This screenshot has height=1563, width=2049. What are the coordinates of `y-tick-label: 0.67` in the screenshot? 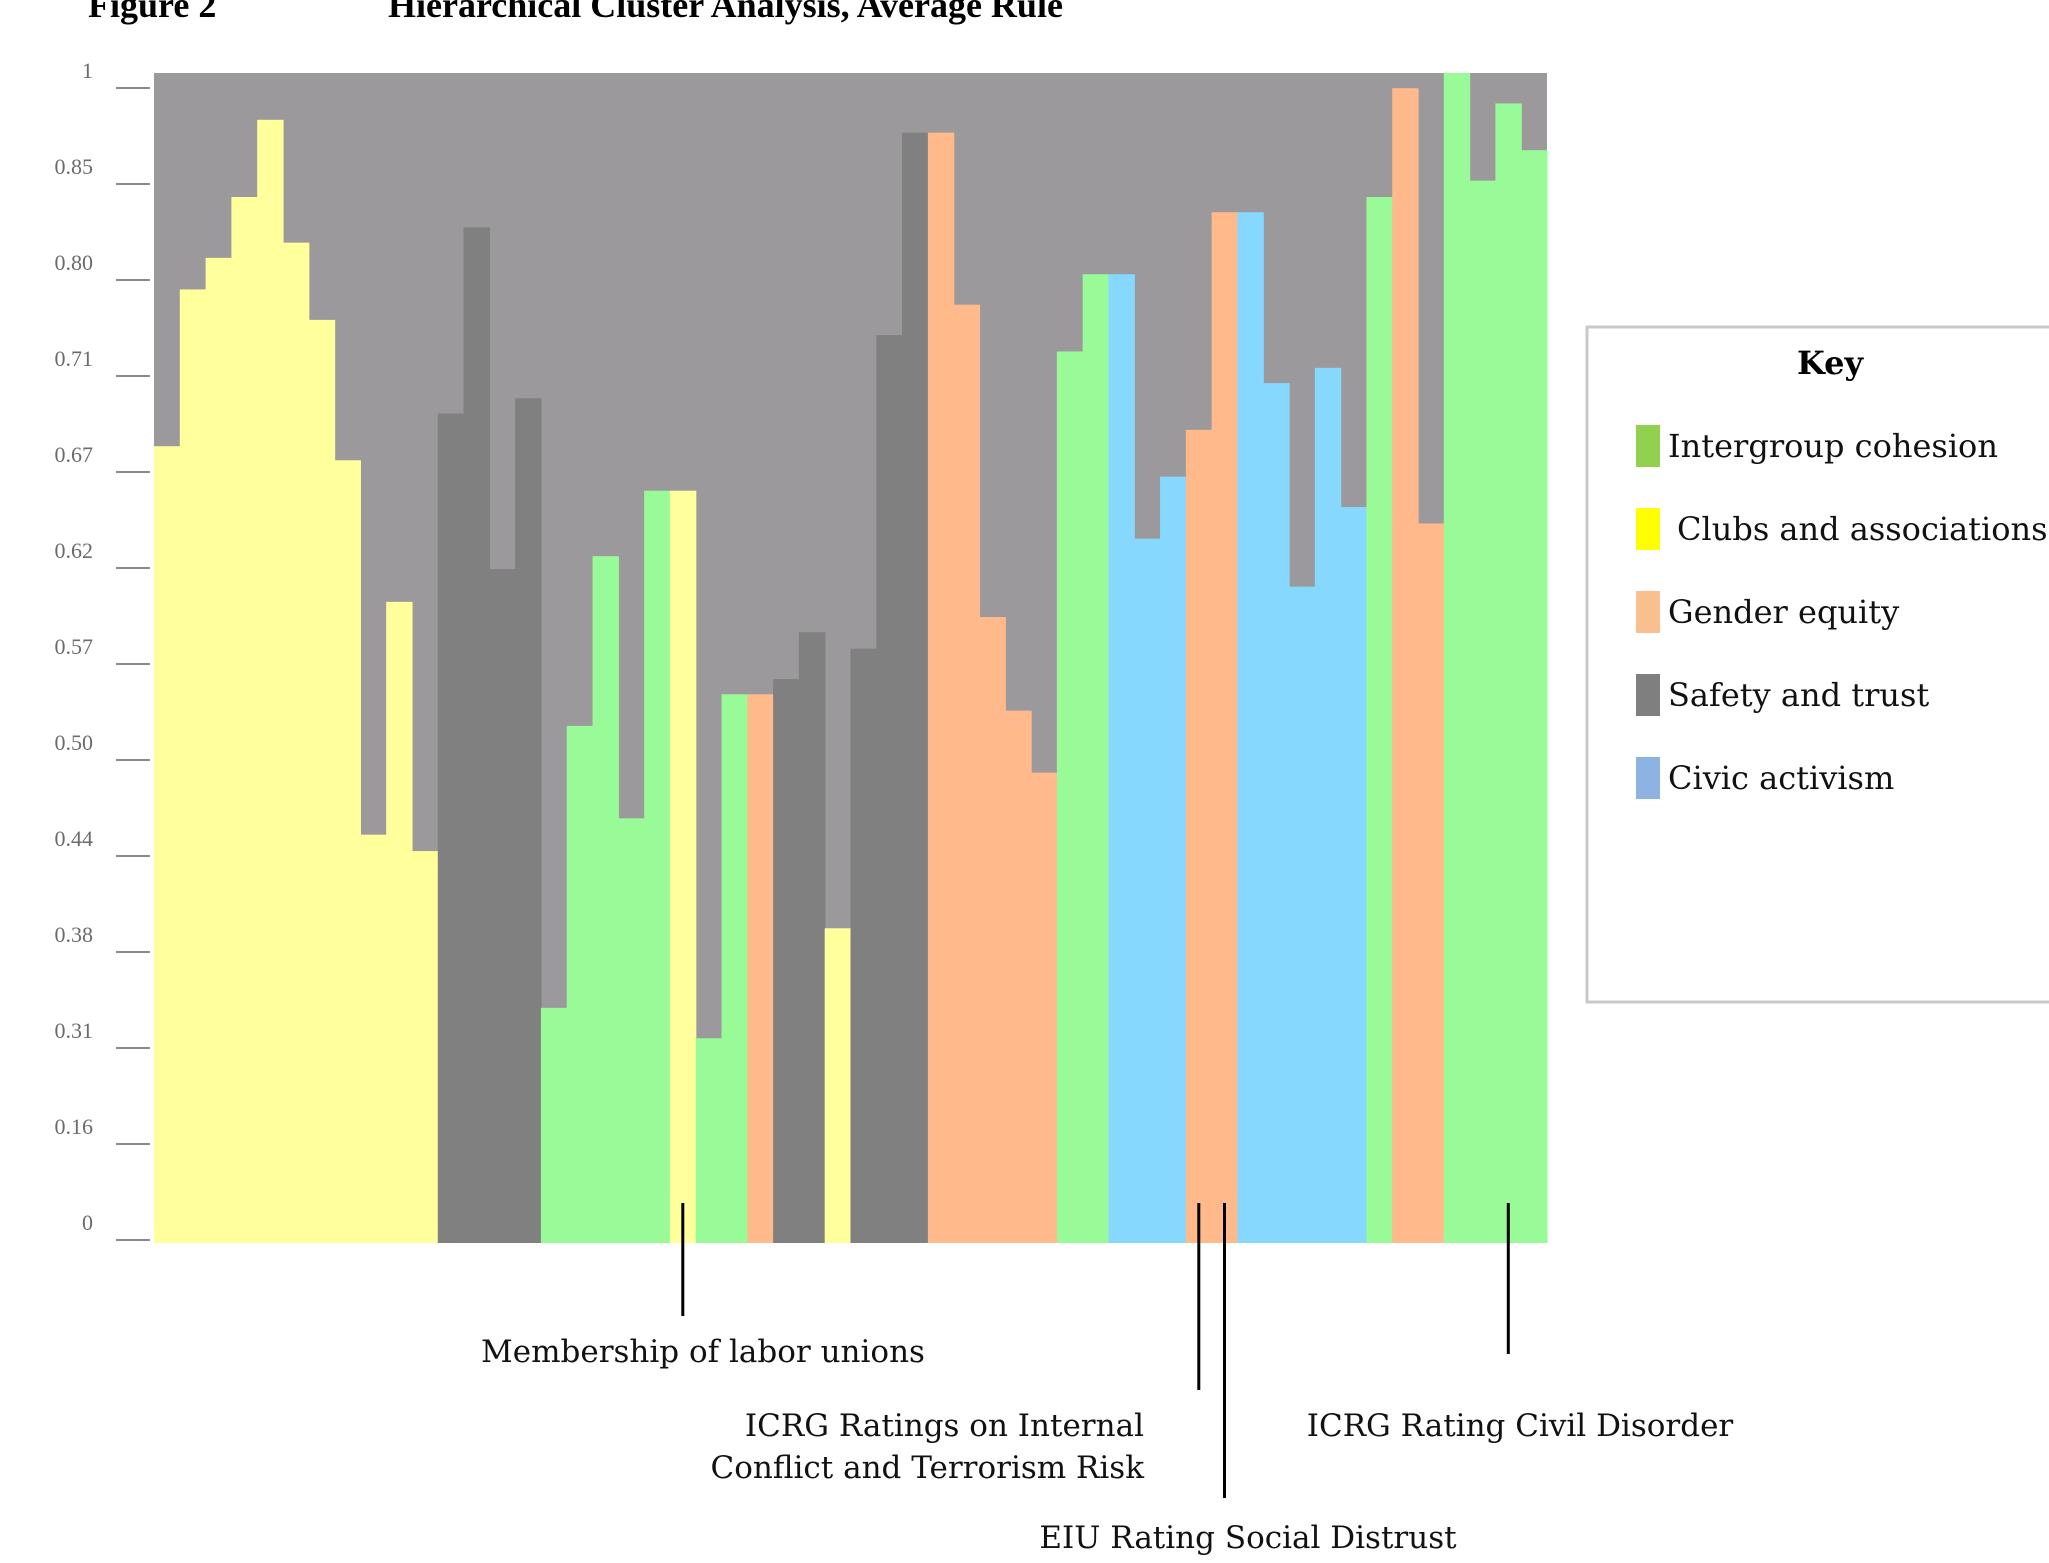 It's located at (74, 454).